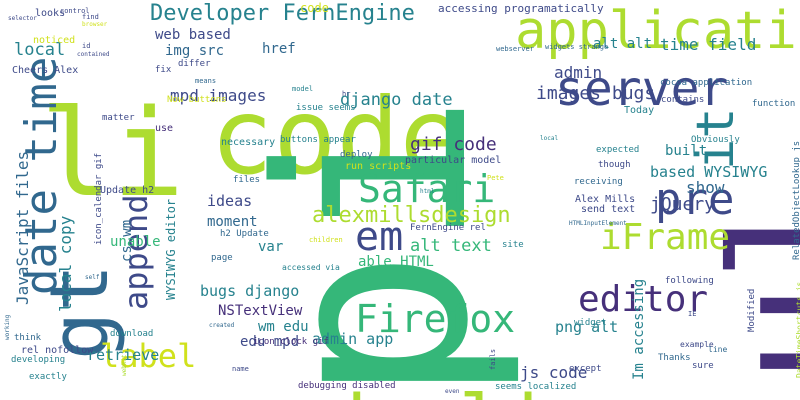 This screenshot has height=400, width=800. I want to click on word-pre: pre, so click(695, 199).